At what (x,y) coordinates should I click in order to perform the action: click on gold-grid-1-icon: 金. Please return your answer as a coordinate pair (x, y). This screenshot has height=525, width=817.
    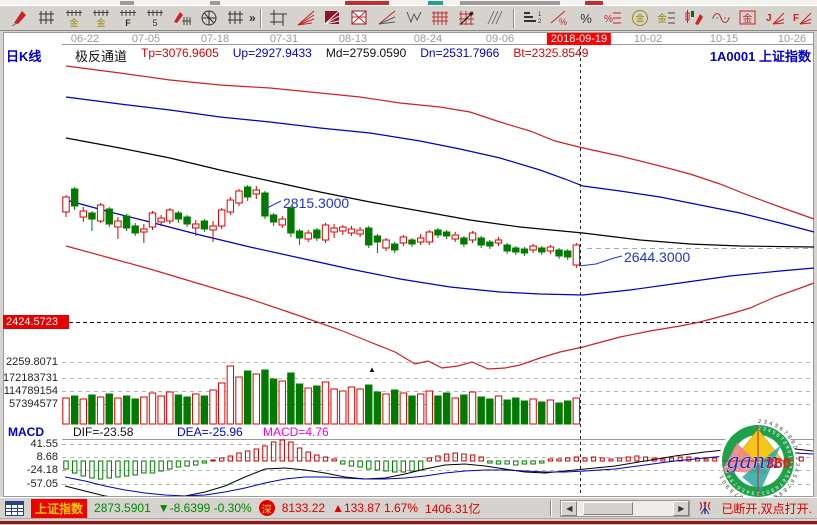
    Looking at the image, I should click on (73, 18).